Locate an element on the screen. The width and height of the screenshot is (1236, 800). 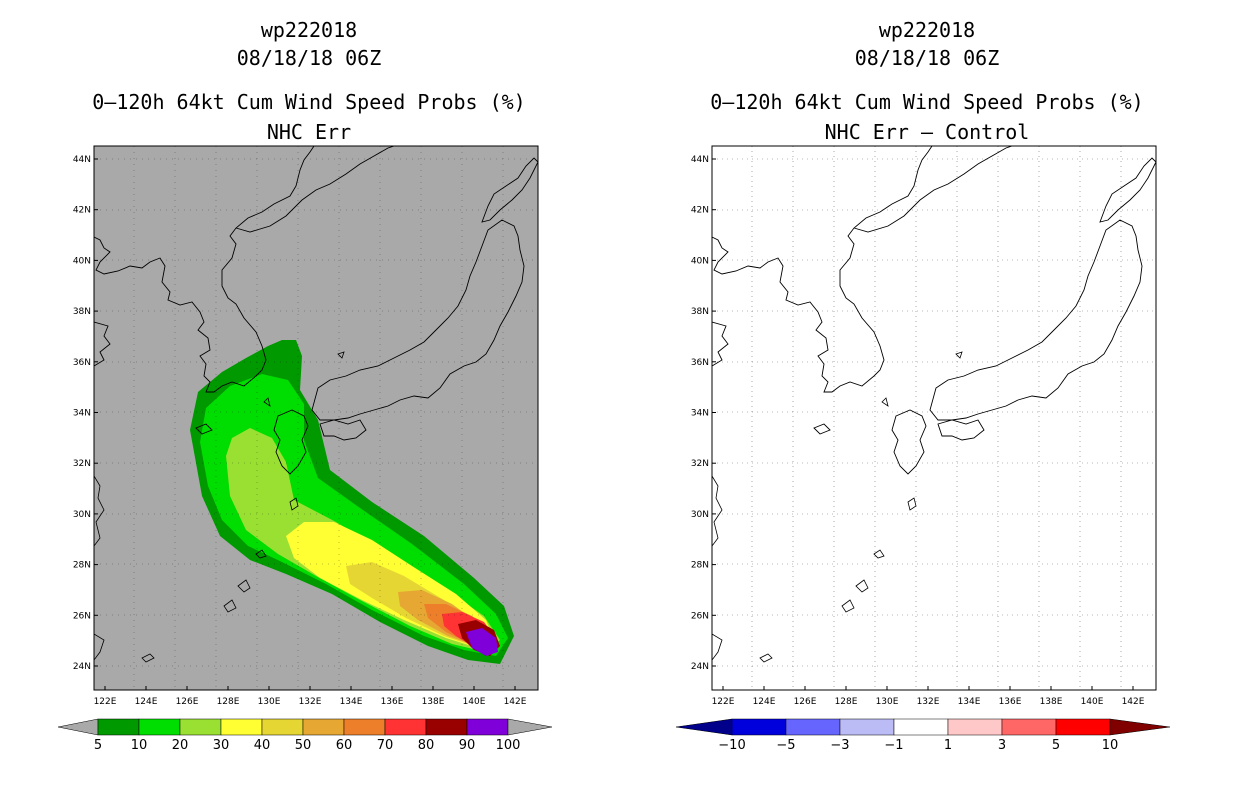
right-lon-label: 140E is located at coordinates (1092, 702).